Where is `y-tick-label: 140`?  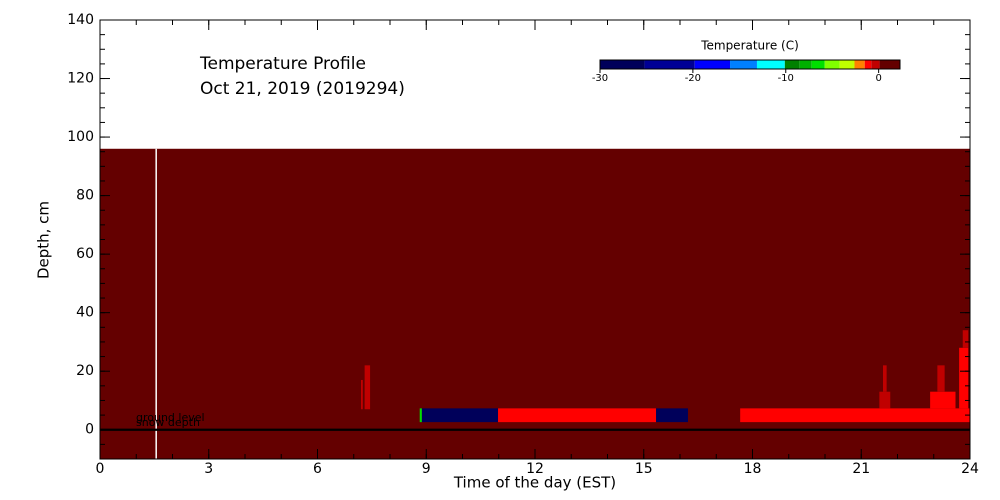
y-tick-label: 140 is located at coordinates (80, 20).